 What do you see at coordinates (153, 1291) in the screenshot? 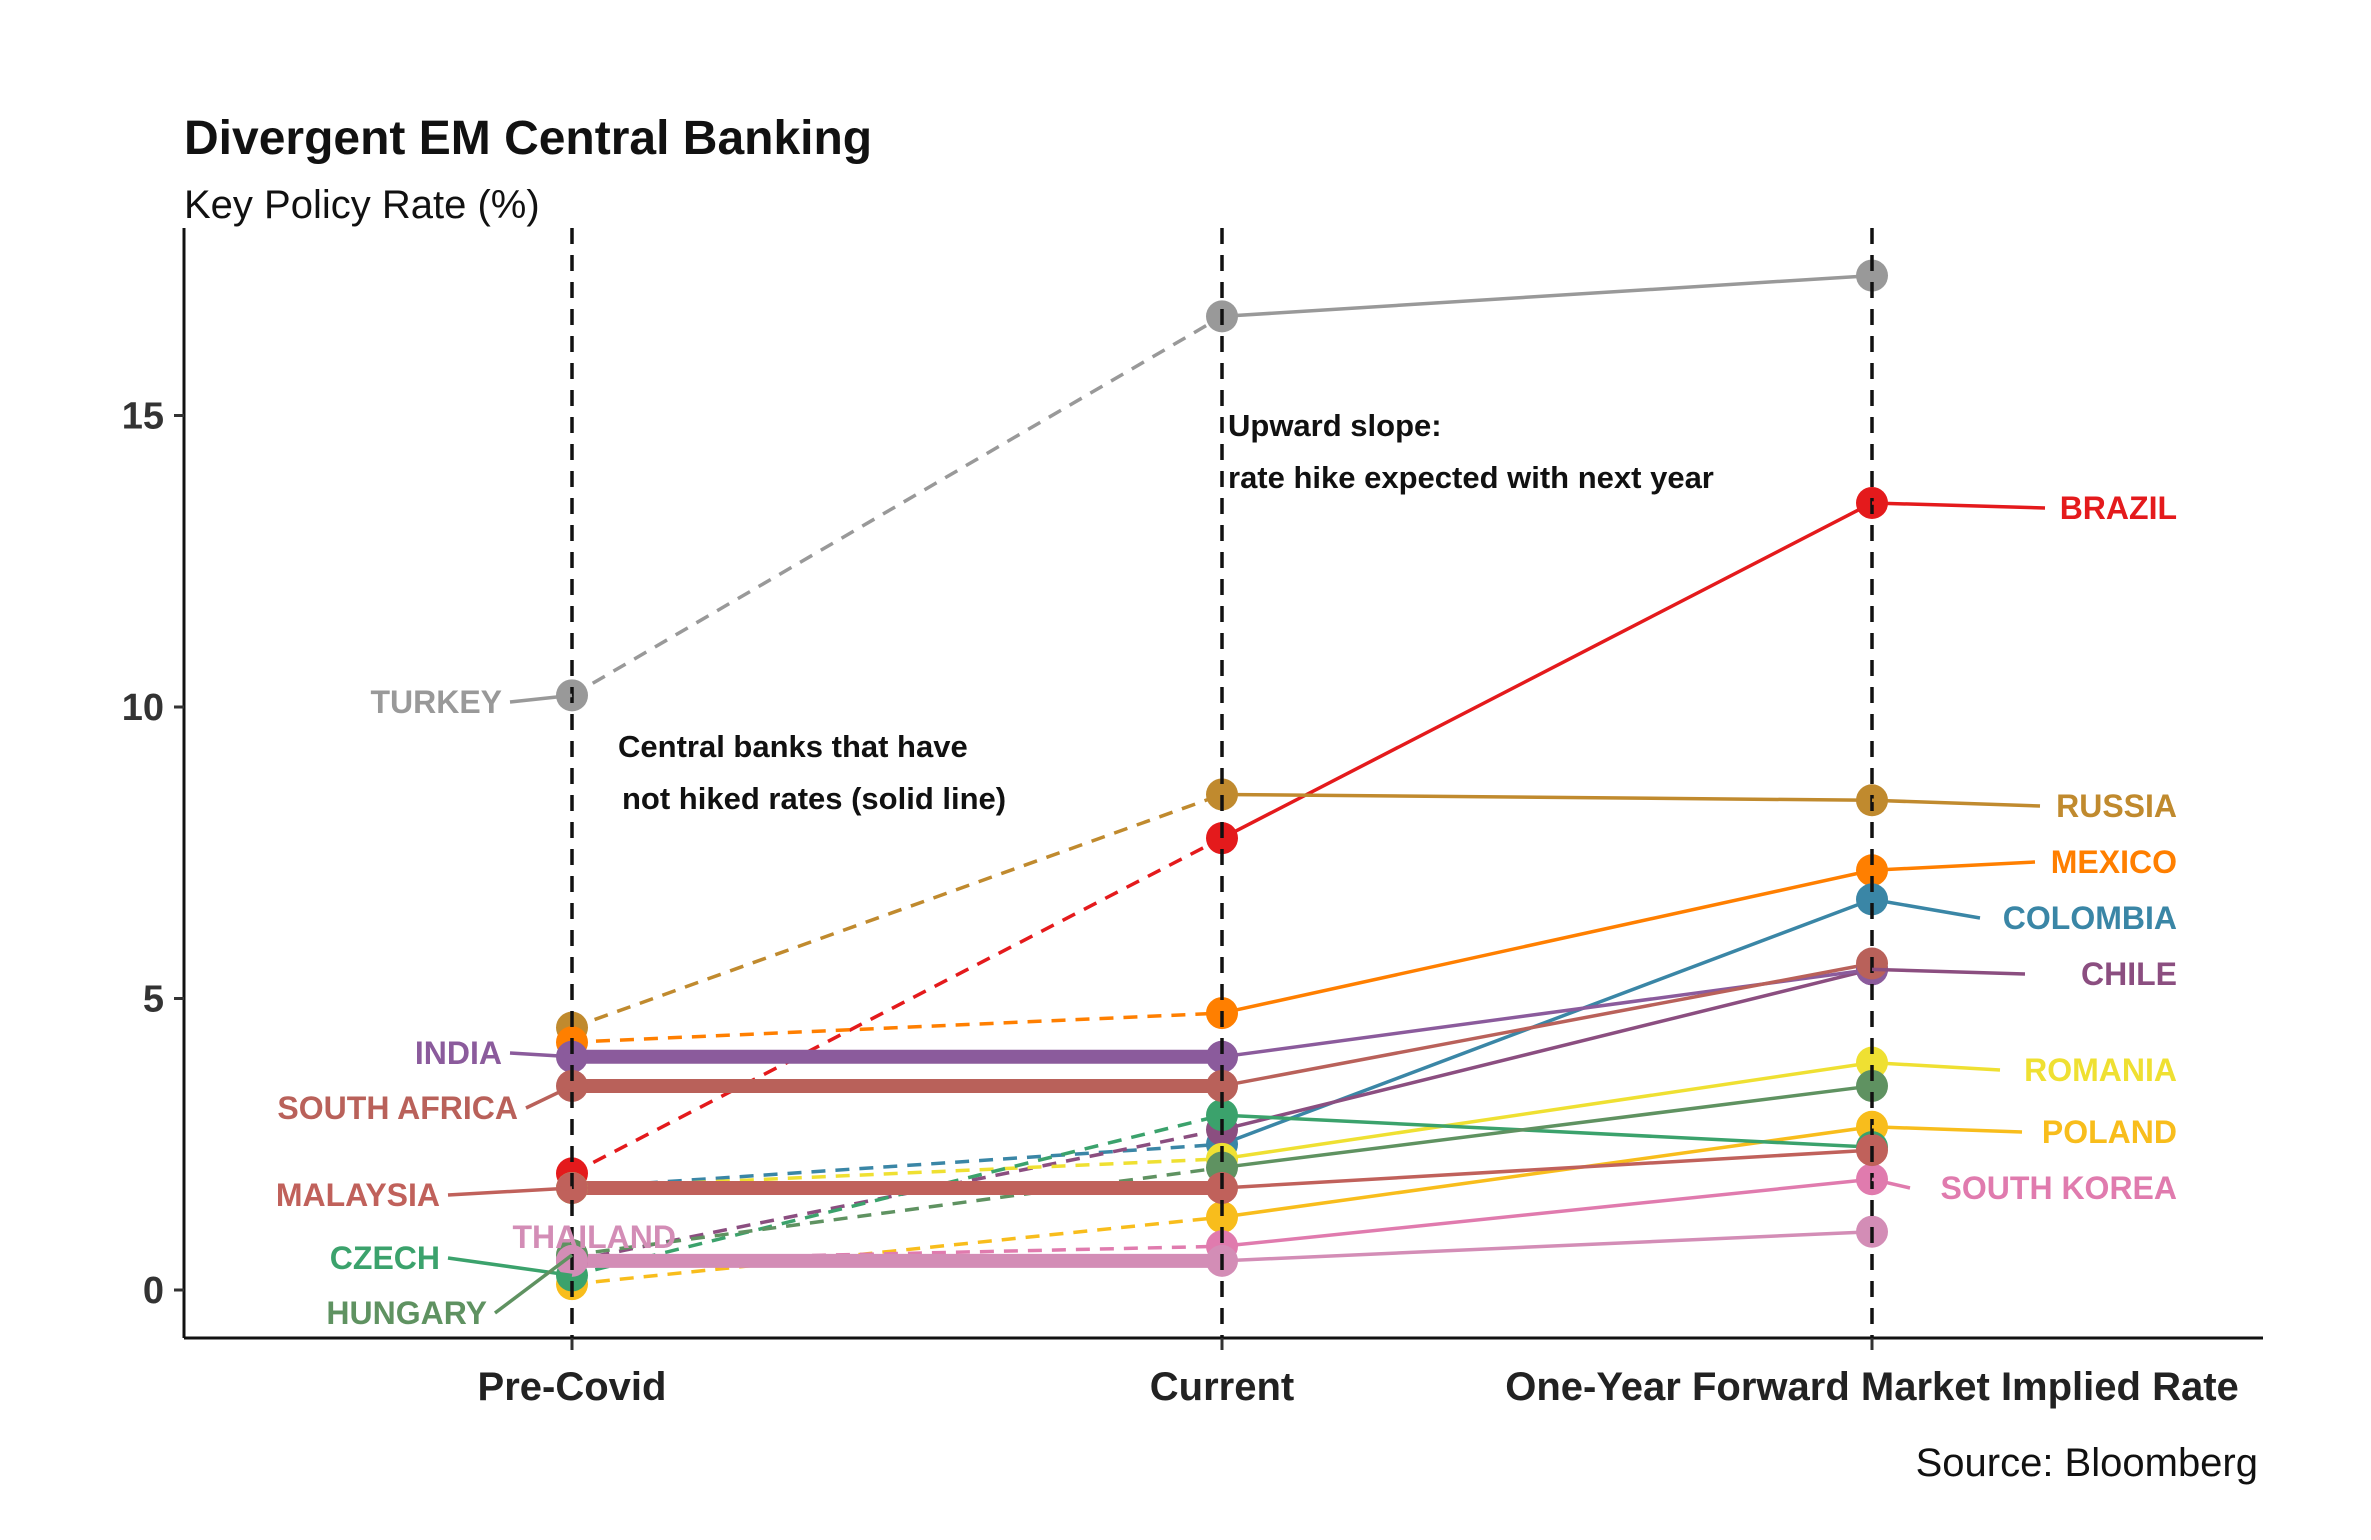
I see `y-tick-label: 0` at bounding box center [153, 1291].